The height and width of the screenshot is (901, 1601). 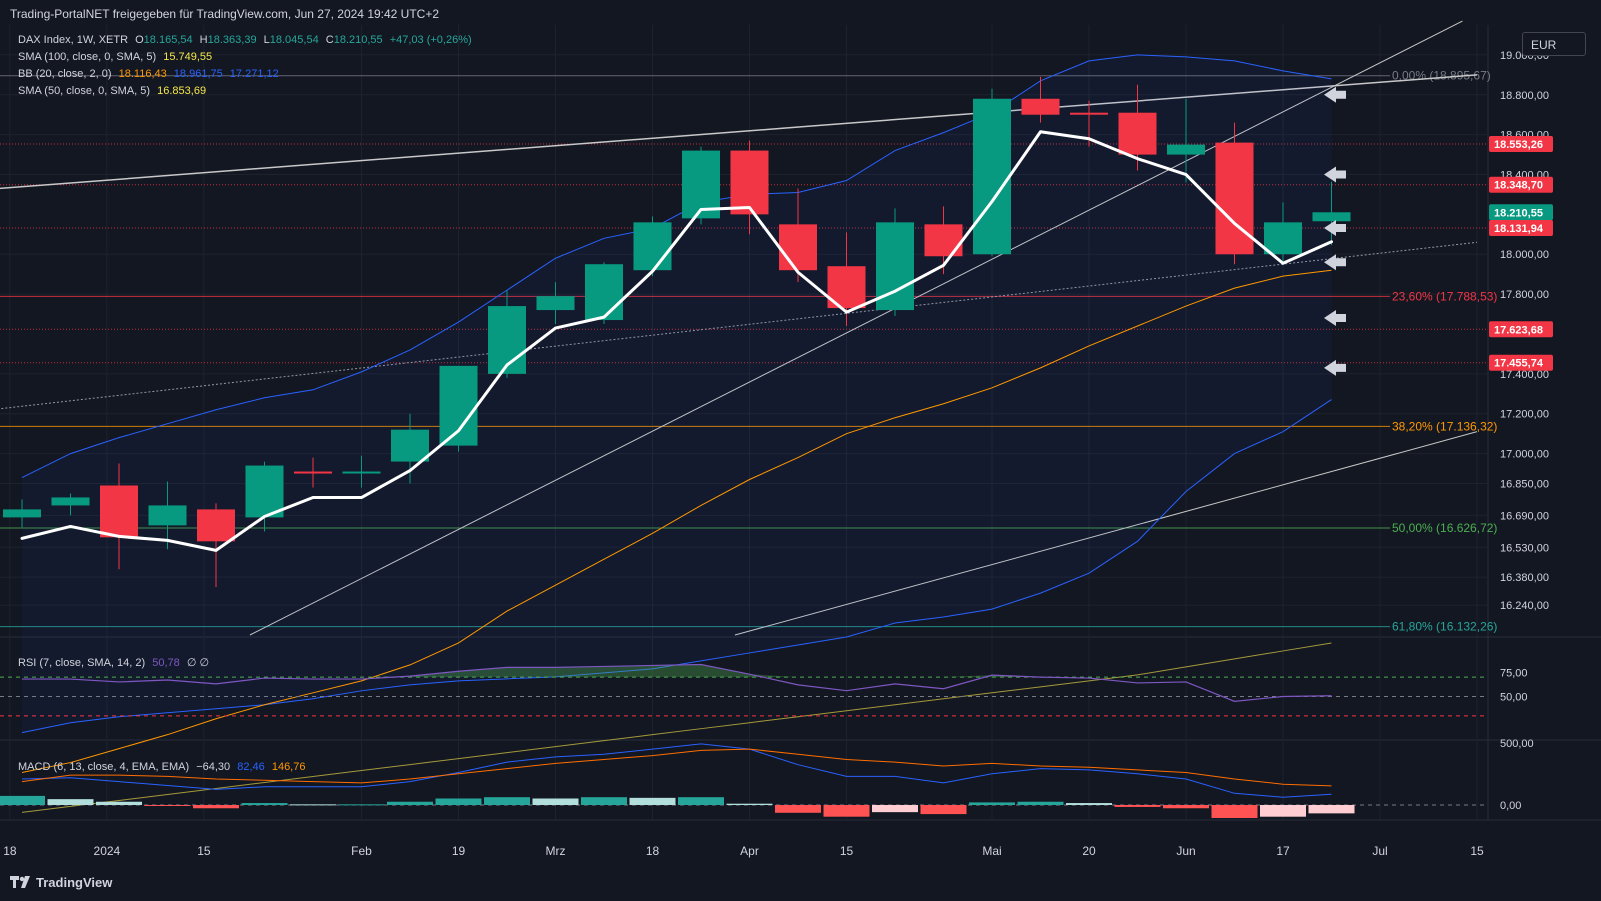 What do you see at coordinates (556, 851) in the screenshot?
I see `time-tick-label: Mrz` at bounding box center [556, 851].